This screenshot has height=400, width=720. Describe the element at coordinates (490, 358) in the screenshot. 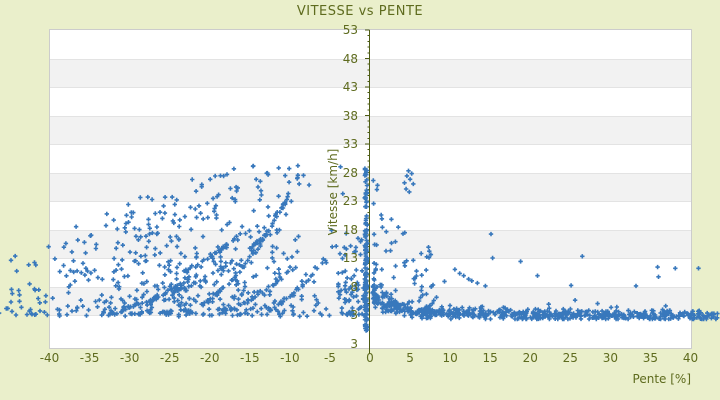

I see `x-tick-label: 15` at that location.